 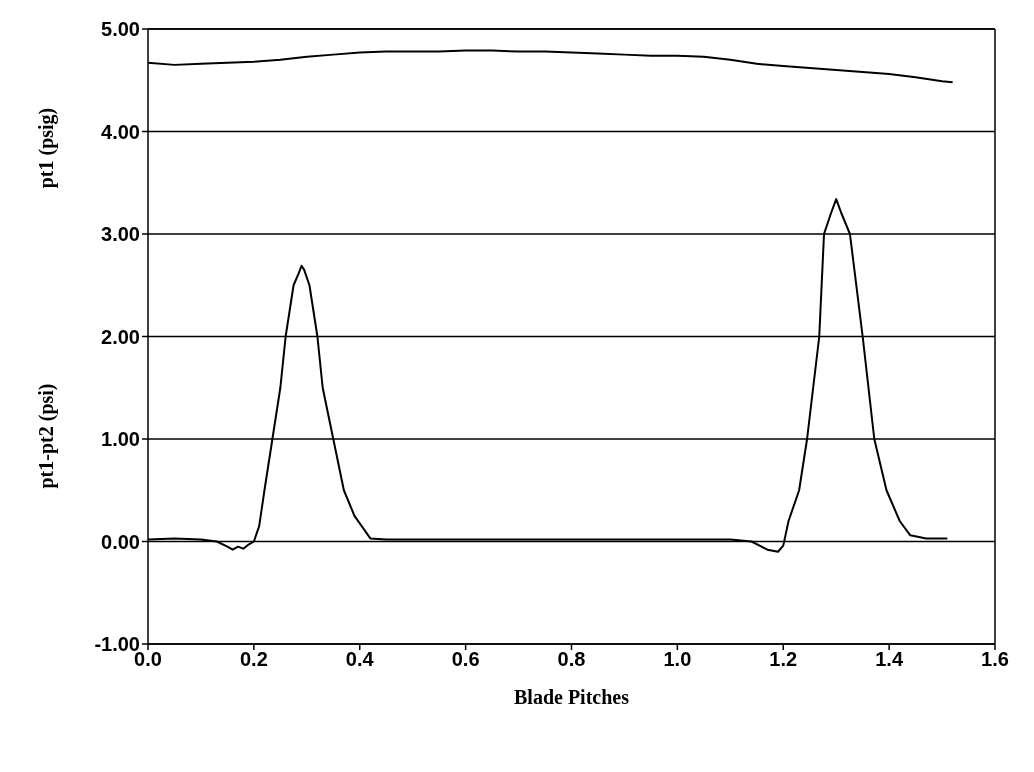 What do you see at coordinates (46, 148) in the screenshot?
I see `text: pt1 (psig)` at bounding box center [46, 148].